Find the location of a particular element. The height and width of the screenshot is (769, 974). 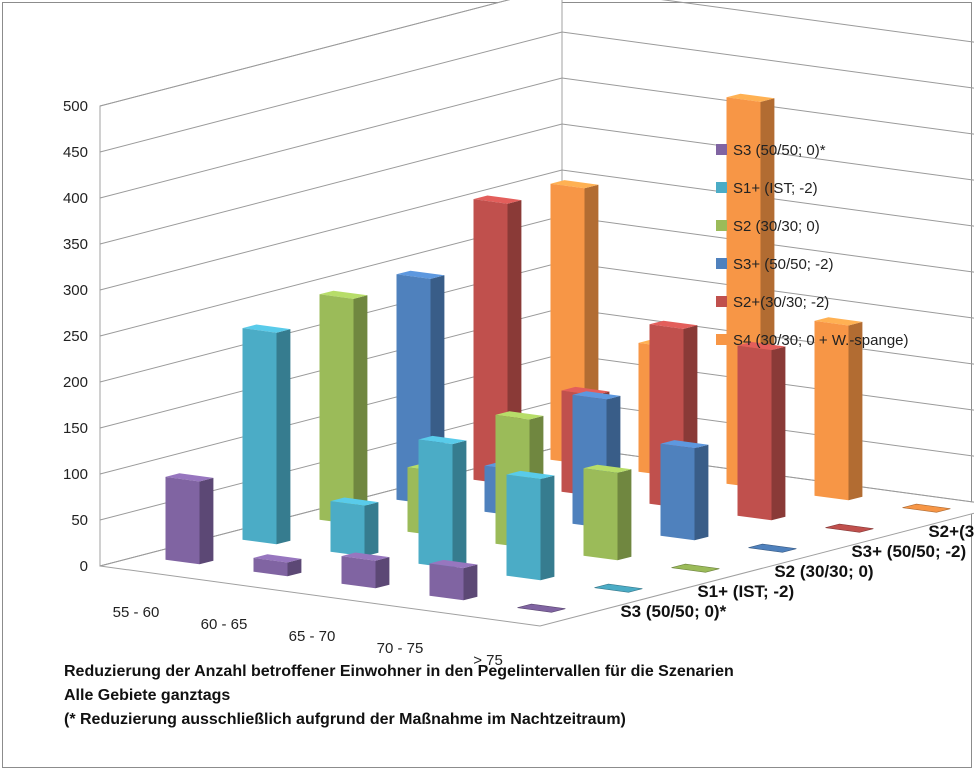

x-tick-label: 70 - 75 is located at coordinates (400, 648).